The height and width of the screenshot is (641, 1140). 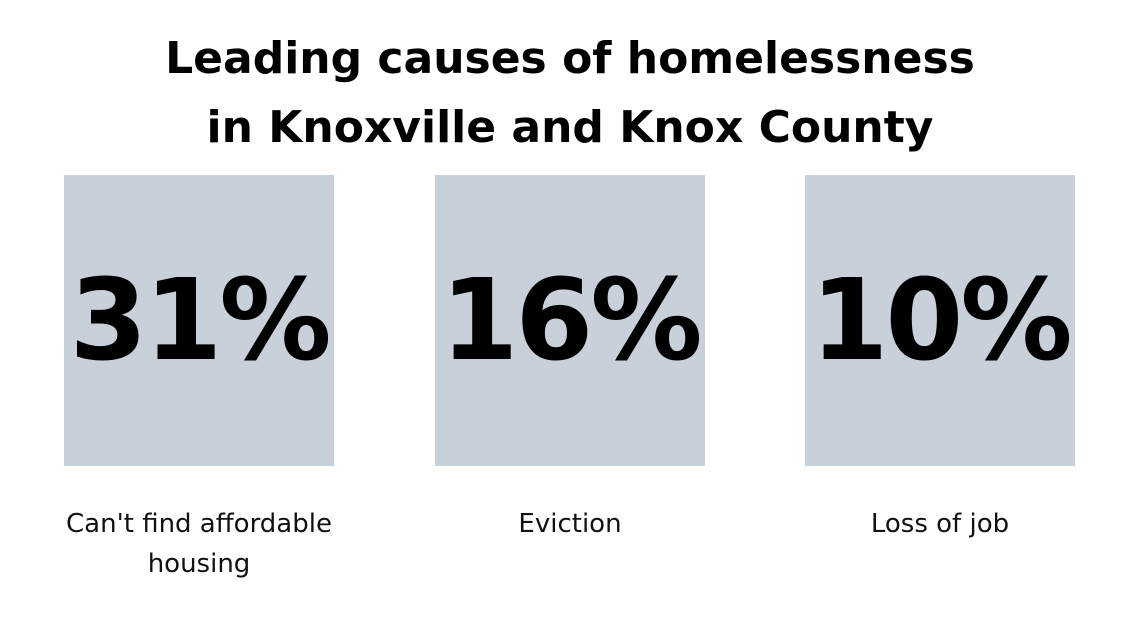 I want to click on stat-label: Loss of job, so click(x=940, y=524).